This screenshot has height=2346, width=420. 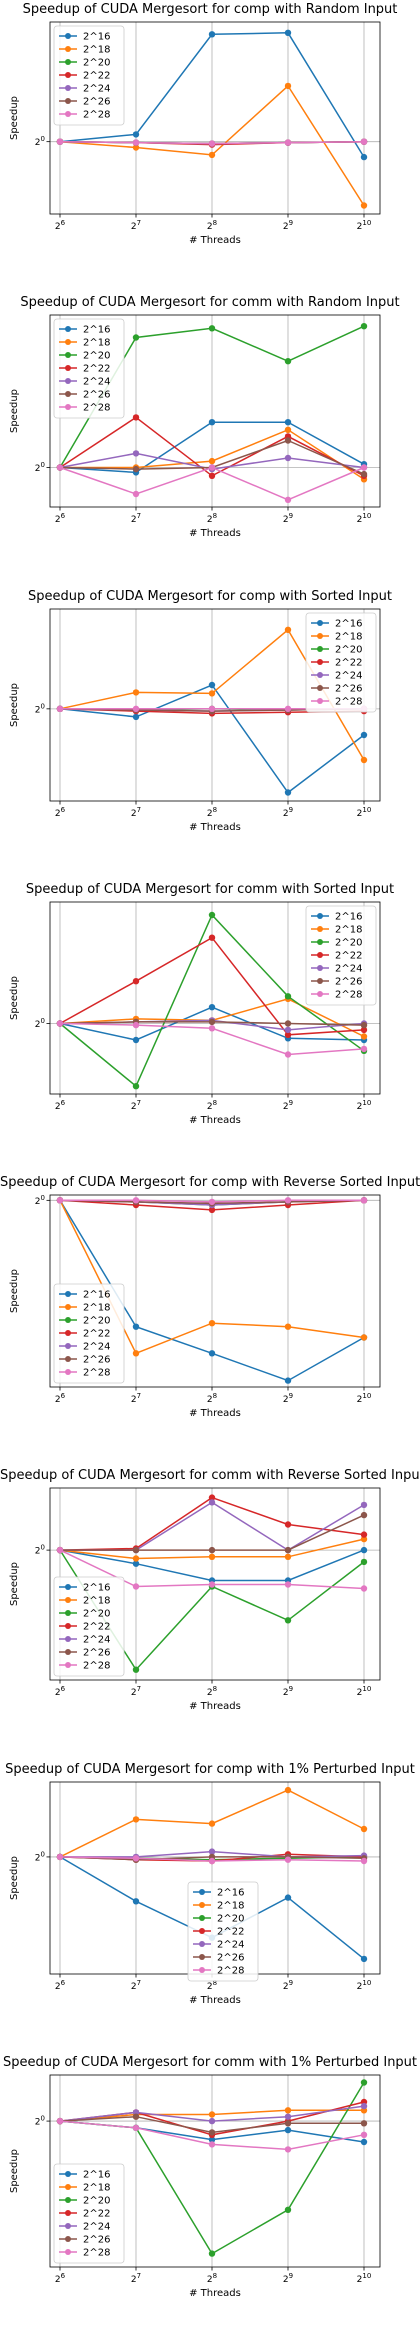 What do you see at coordinates (364, 1691) in the screenshot?
I see `x-tick-label: 210` at bounding box center [364, 1691].